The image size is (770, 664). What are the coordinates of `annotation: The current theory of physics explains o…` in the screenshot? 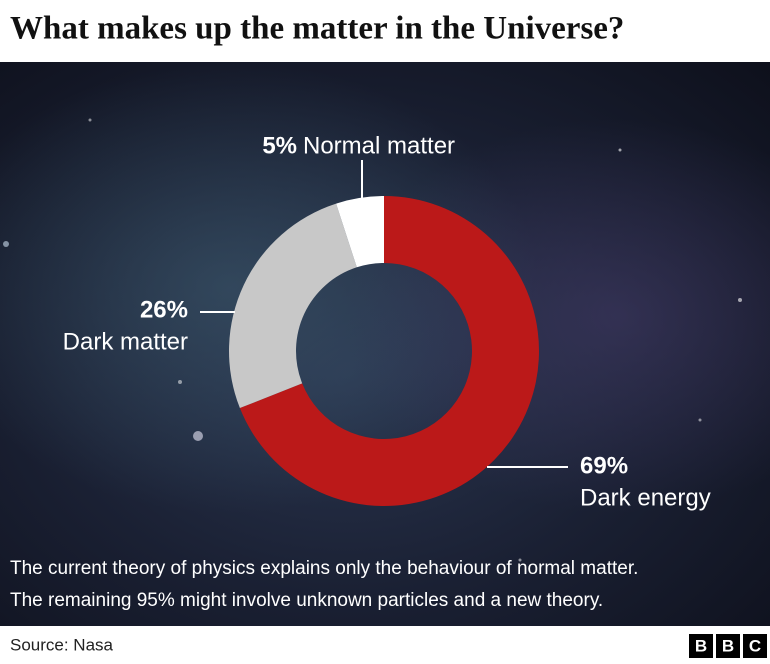 It's located at (324, 568).